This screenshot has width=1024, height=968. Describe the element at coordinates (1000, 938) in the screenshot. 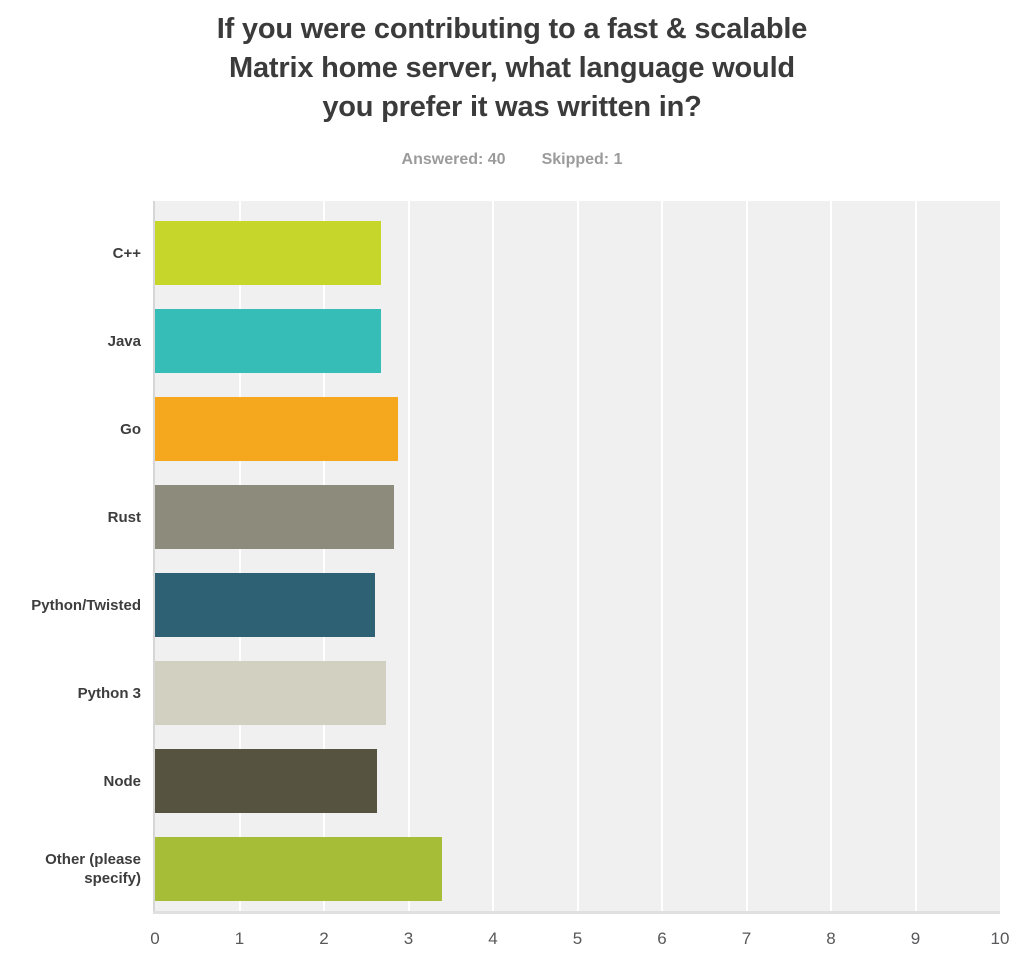

I see `x-axis-tick-label: 10` at that location.